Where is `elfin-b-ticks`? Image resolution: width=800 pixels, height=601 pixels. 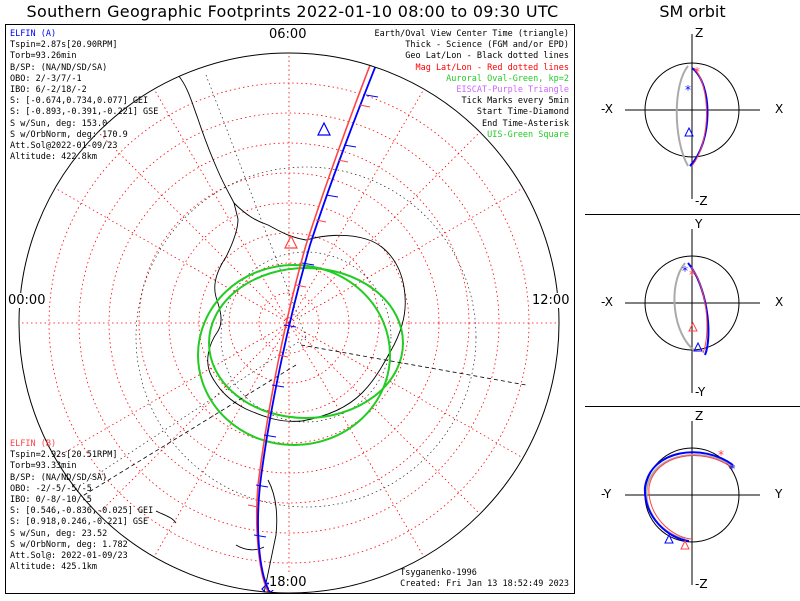 elfin-b-ticks is located at coordinates (309, 306).